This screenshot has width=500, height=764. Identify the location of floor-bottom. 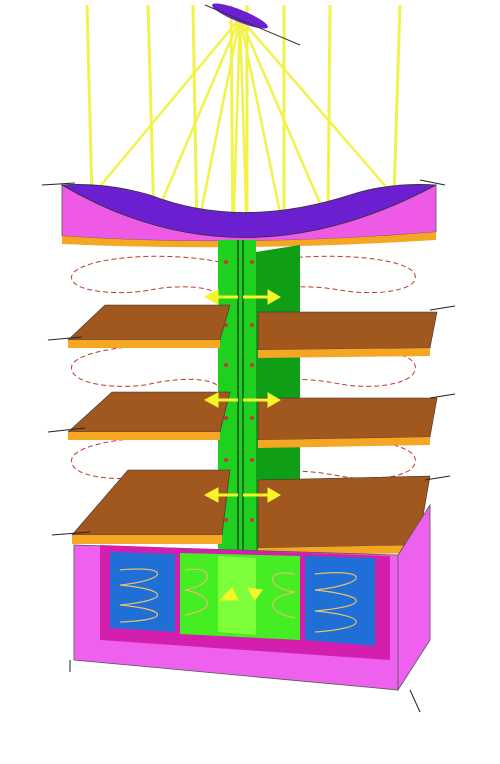
(251, 512).